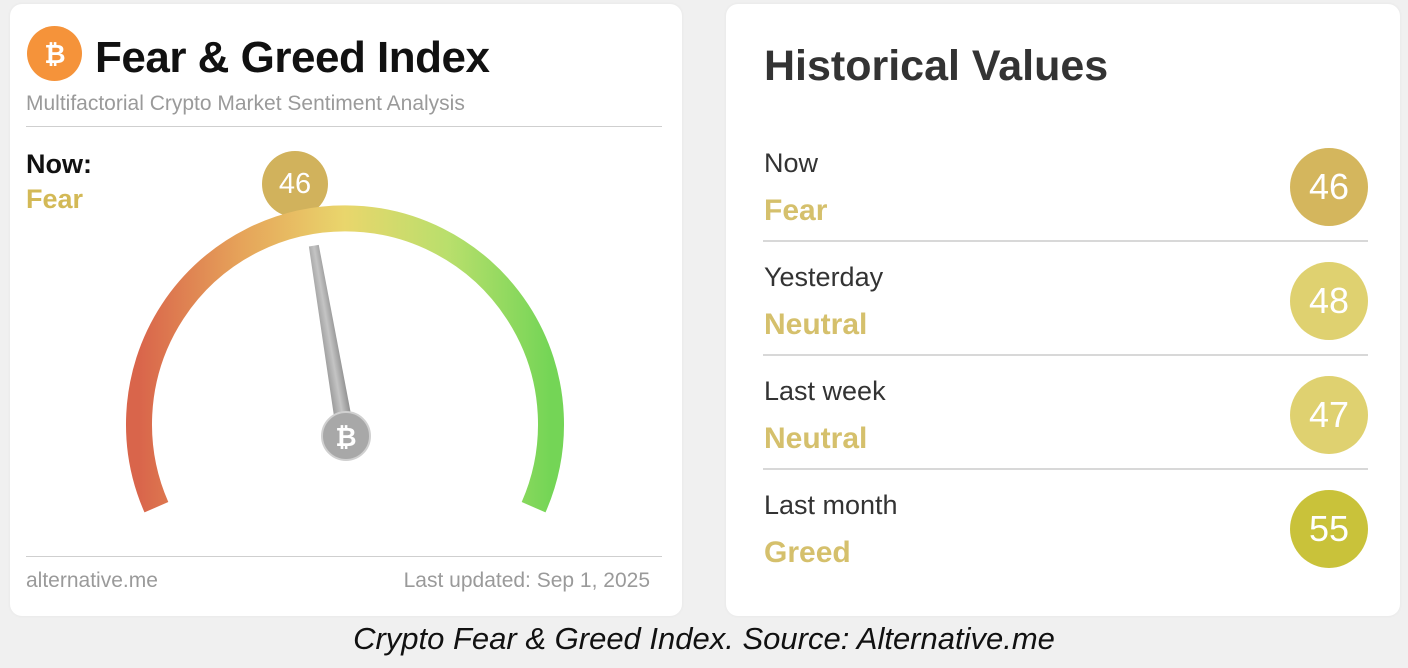 This screenshot has width=1408, height=668. What do you see at coordinates (1329, 415) in the screenshot?
I see `history-value-badge: 47` at bounding box center [1329, 415].